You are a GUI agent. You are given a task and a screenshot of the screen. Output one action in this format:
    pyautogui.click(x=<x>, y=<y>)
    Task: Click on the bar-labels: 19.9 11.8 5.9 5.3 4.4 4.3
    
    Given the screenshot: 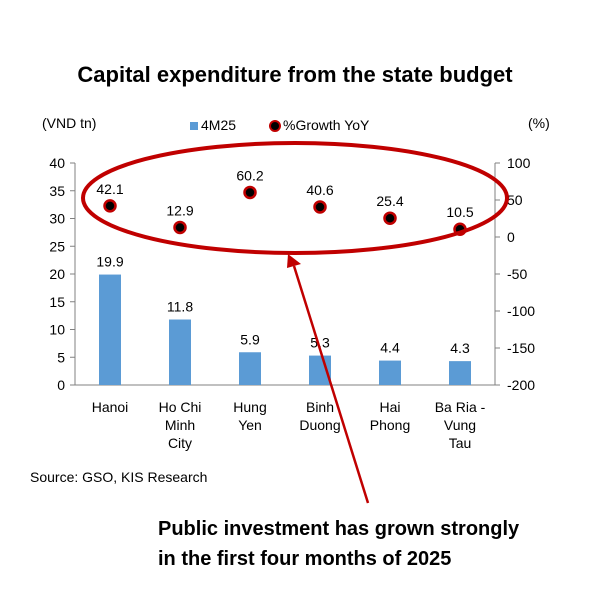 What is the action you would take?
    pyautogui.click(x=283, y=305)
    